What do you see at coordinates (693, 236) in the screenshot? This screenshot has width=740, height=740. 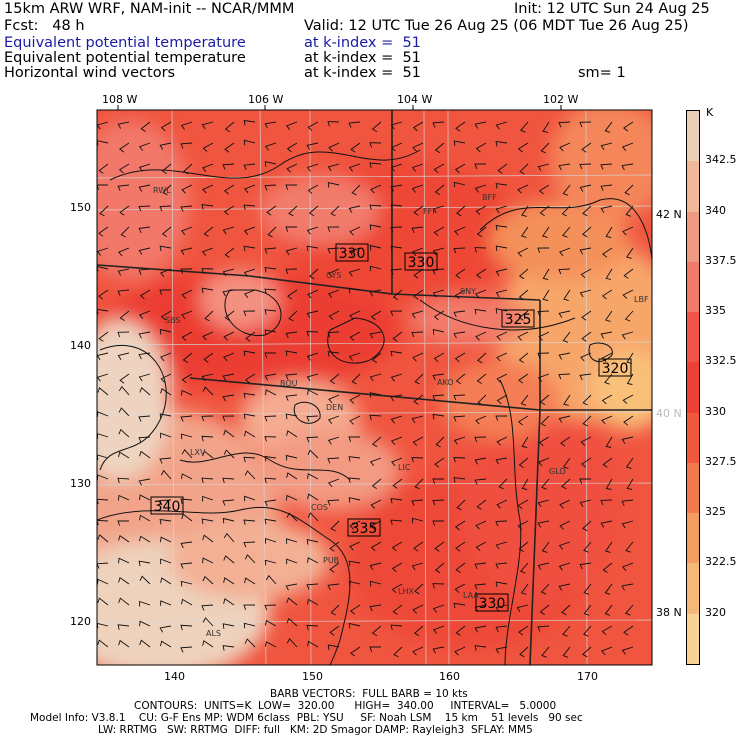 I see `colorbar-segment` at bounding box center [693, 236].